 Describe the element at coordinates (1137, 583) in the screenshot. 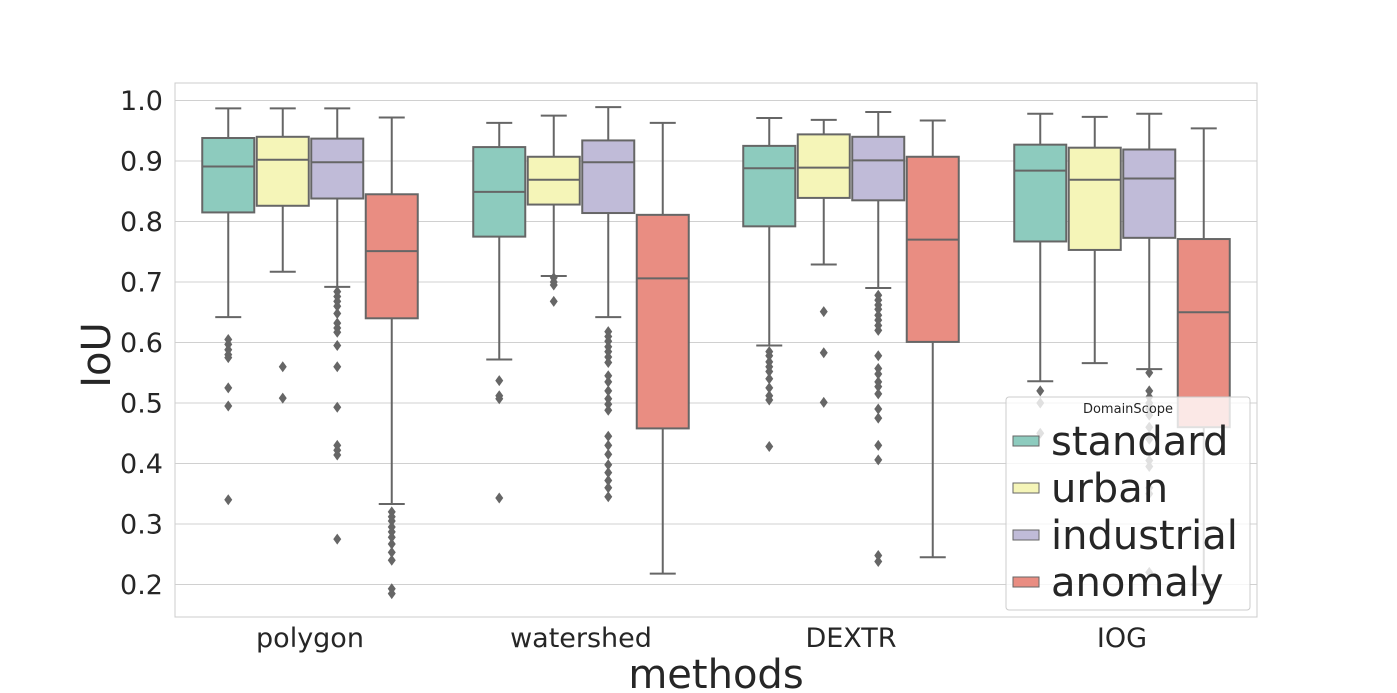

I see `legend-label-anomaly: anomaly` at that location.